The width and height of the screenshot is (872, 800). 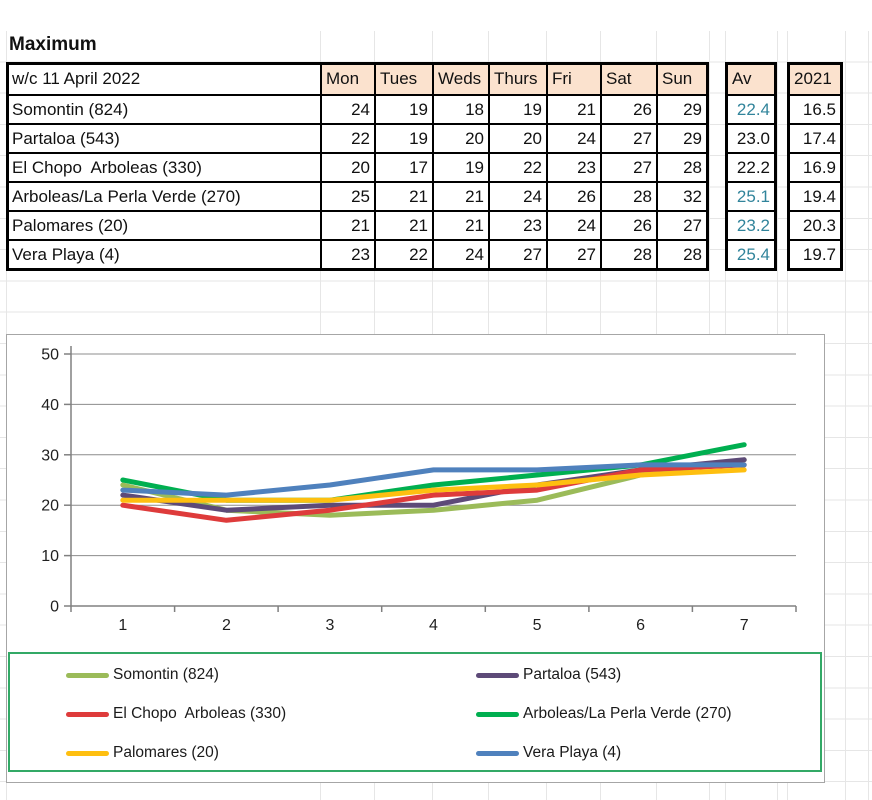 What do you see at coordinates (628, 79) in the screenshot?
I see `day-header-sat: Sat` at bounding box center [628, 79].